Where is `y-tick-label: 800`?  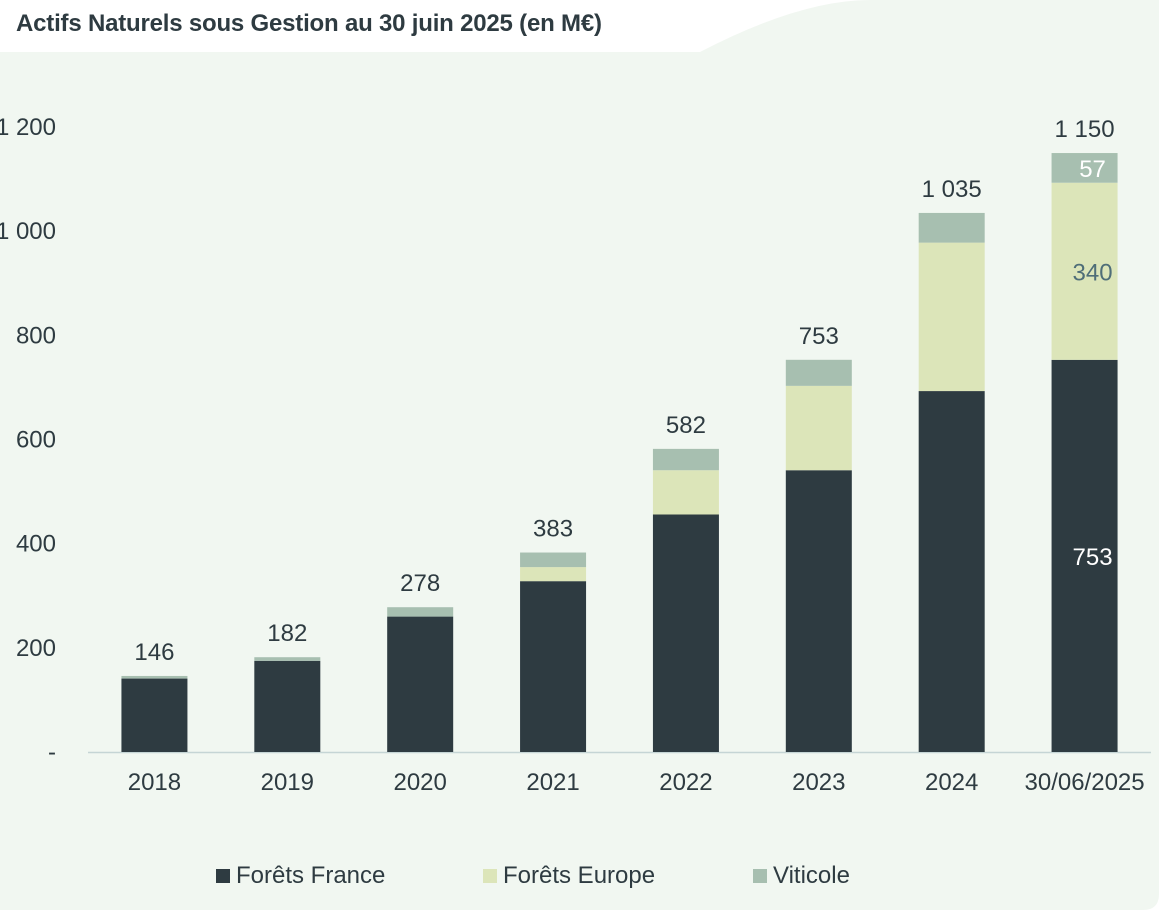
y-tick-label: 800 is located at coordinates (36, 335).